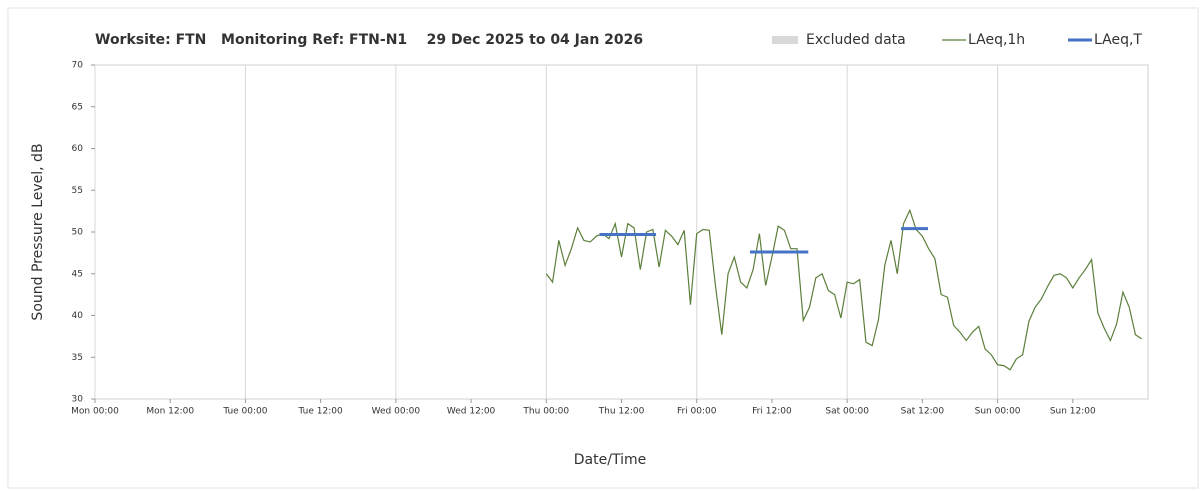 This screenshot has height=491, width=1203. I want to click on x-axis-label: Date/Time, so click(610, 460).